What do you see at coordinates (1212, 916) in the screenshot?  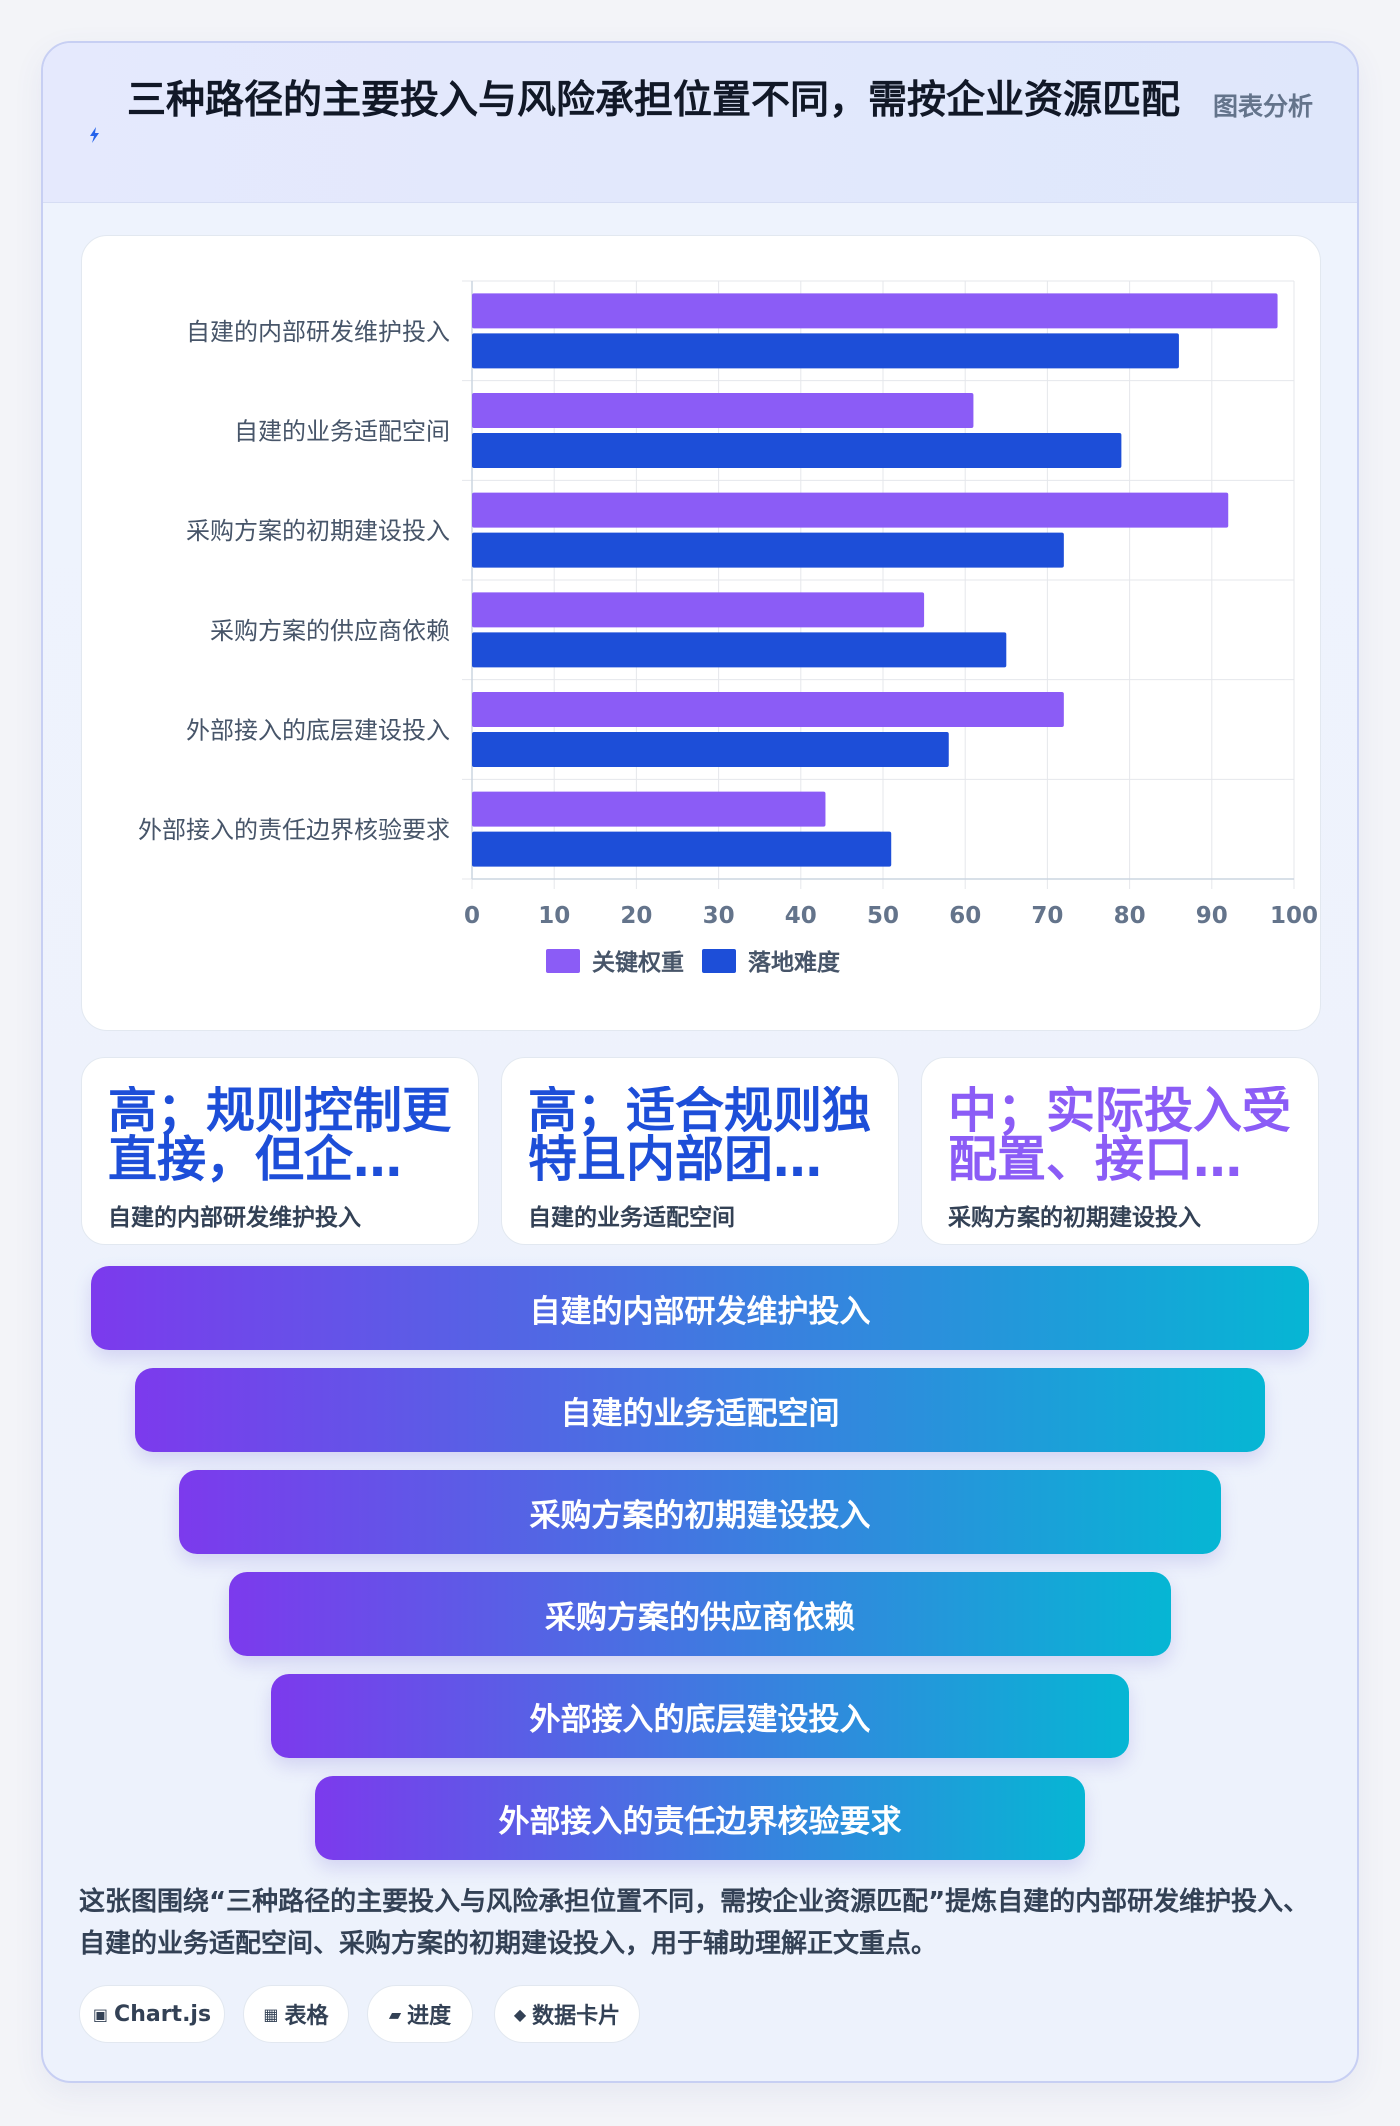 I see `x-tick-label: 90` at bounding box center [1212, 916].